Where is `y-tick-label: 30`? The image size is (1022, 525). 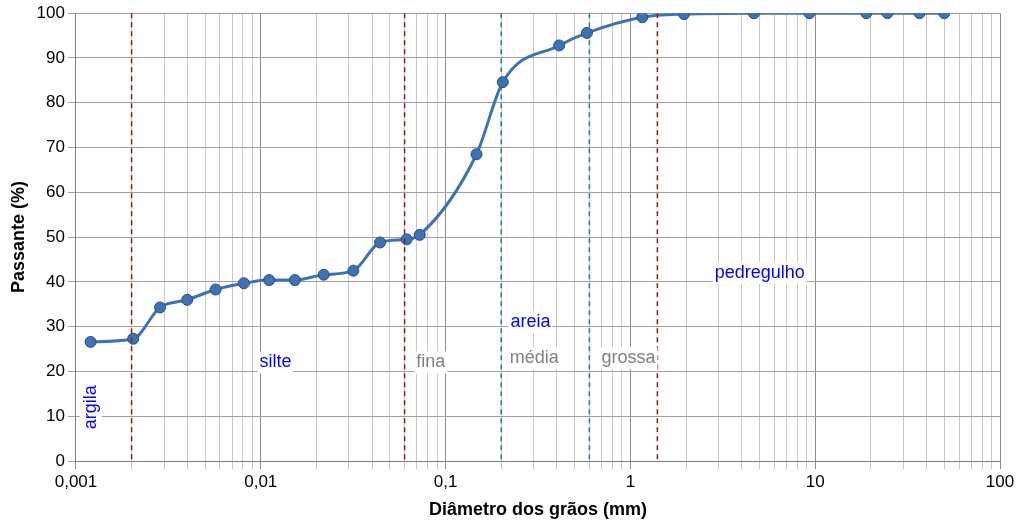
y-tick-label: 30 is located at coordinates (55, 326).